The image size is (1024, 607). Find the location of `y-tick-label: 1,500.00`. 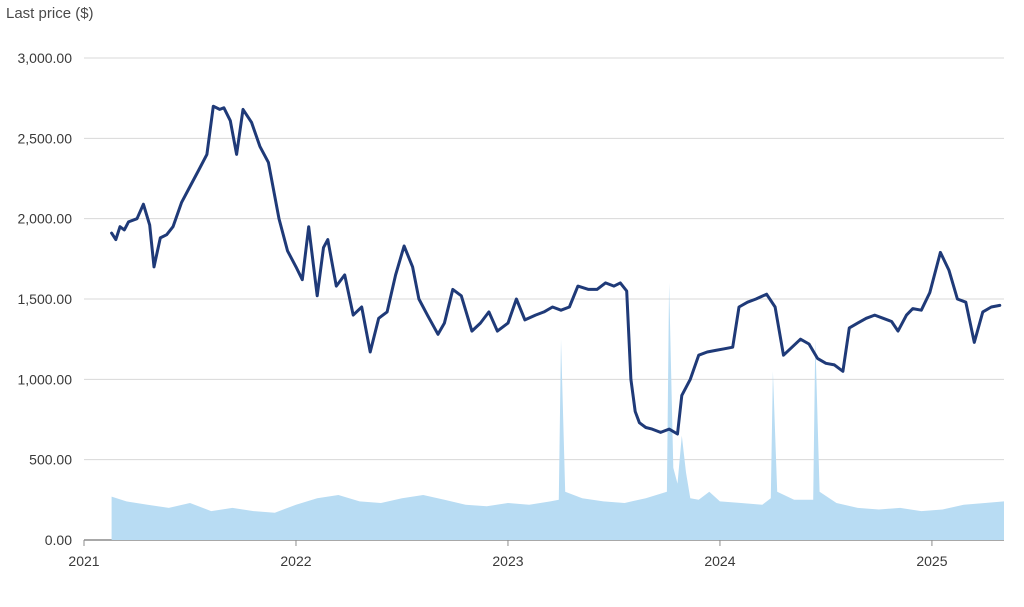

y-tick-label: 1,500.00 is located at coordinates (45, 299).